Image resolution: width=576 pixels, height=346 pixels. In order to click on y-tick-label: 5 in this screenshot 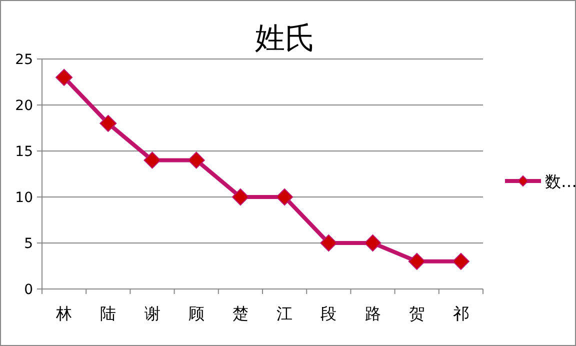, I will do `click(28, 244)`.